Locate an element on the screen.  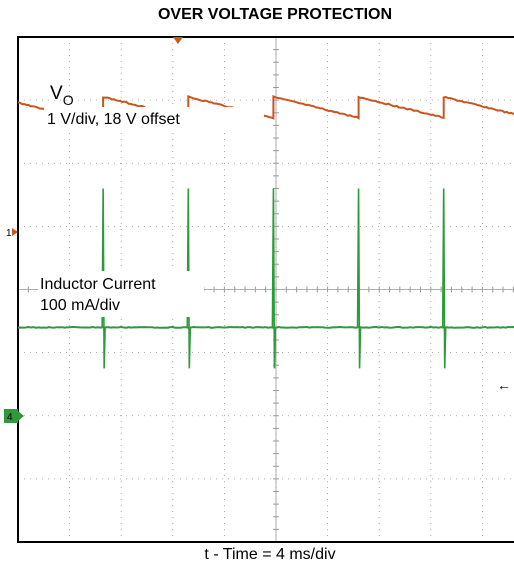
offscreen-arrow-icon: ← is located at coordinates (504, 385).